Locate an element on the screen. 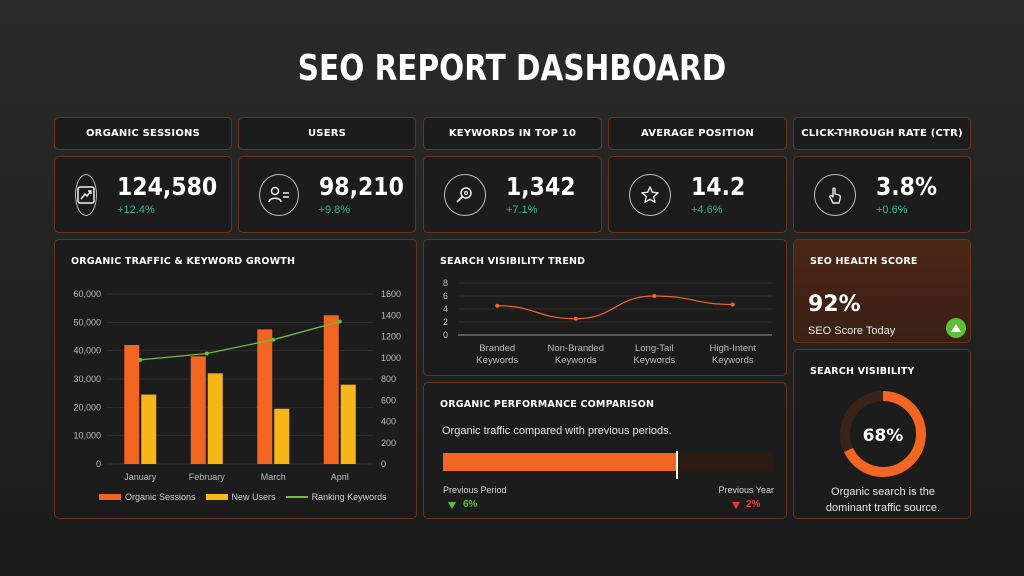 The width and height of the screenshot is (1024, 576). health-score-panel: SEO HEALTH SCORE 92% SEO Score Today is located at coordinates (882, 291).